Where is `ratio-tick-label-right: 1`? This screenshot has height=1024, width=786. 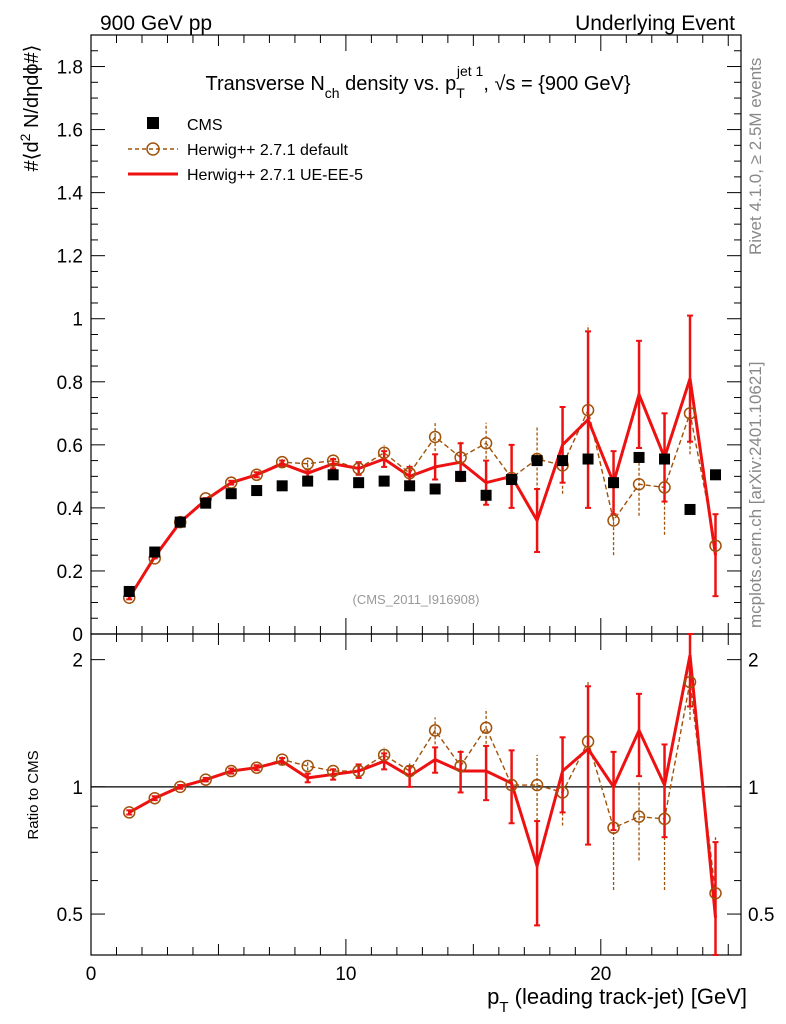 ratio-tick-label-right: 1 is located at coordinates (753, 788).